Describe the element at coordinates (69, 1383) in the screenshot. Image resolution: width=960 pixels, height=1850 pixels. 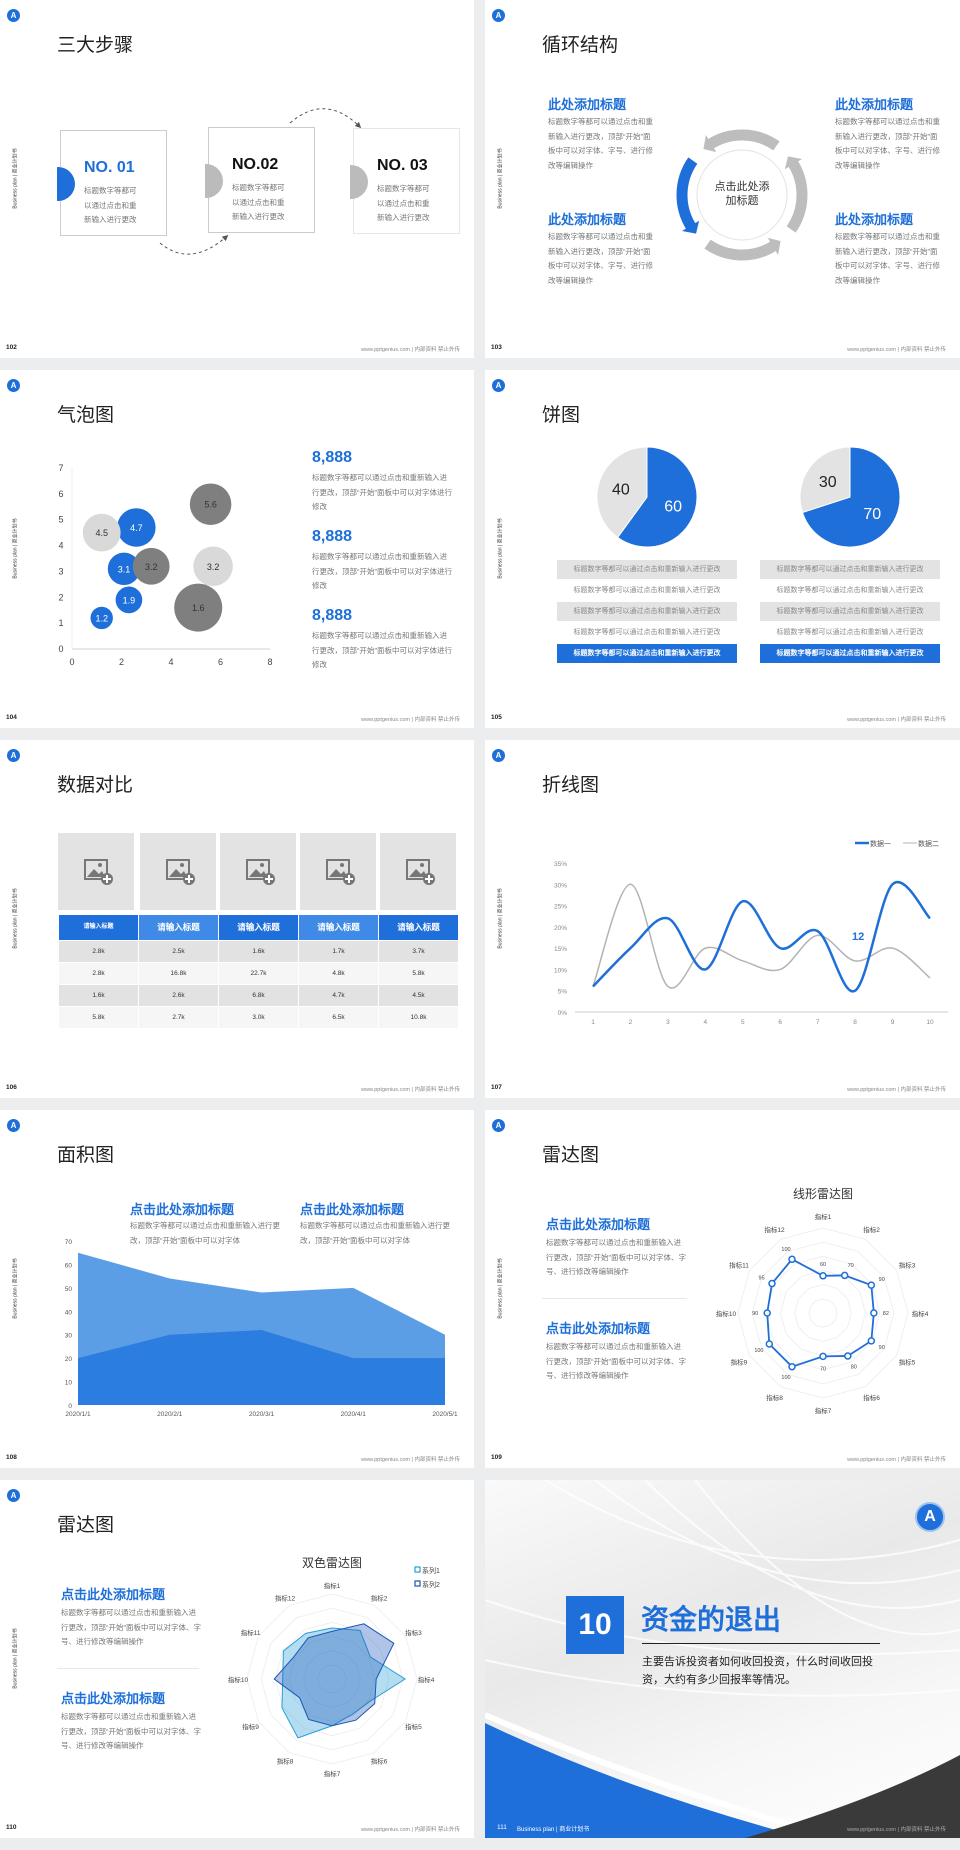
I see `y-tick-label: 10` at that location.